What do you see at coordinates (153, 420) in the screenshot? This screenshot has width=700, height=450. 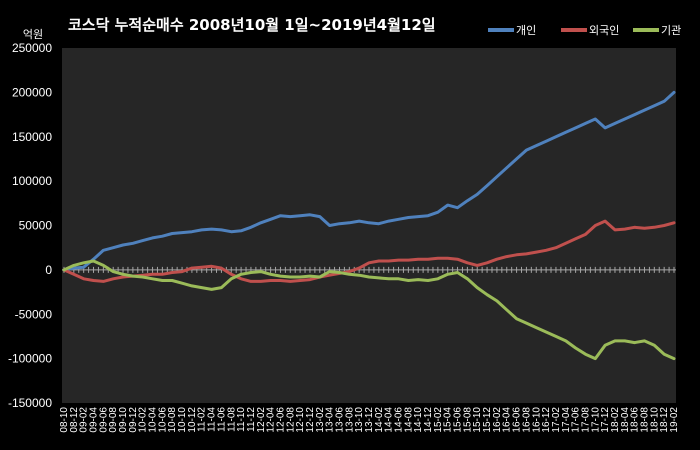 I see `x-tick-label: 10-04` at bounding box center [153, 420].